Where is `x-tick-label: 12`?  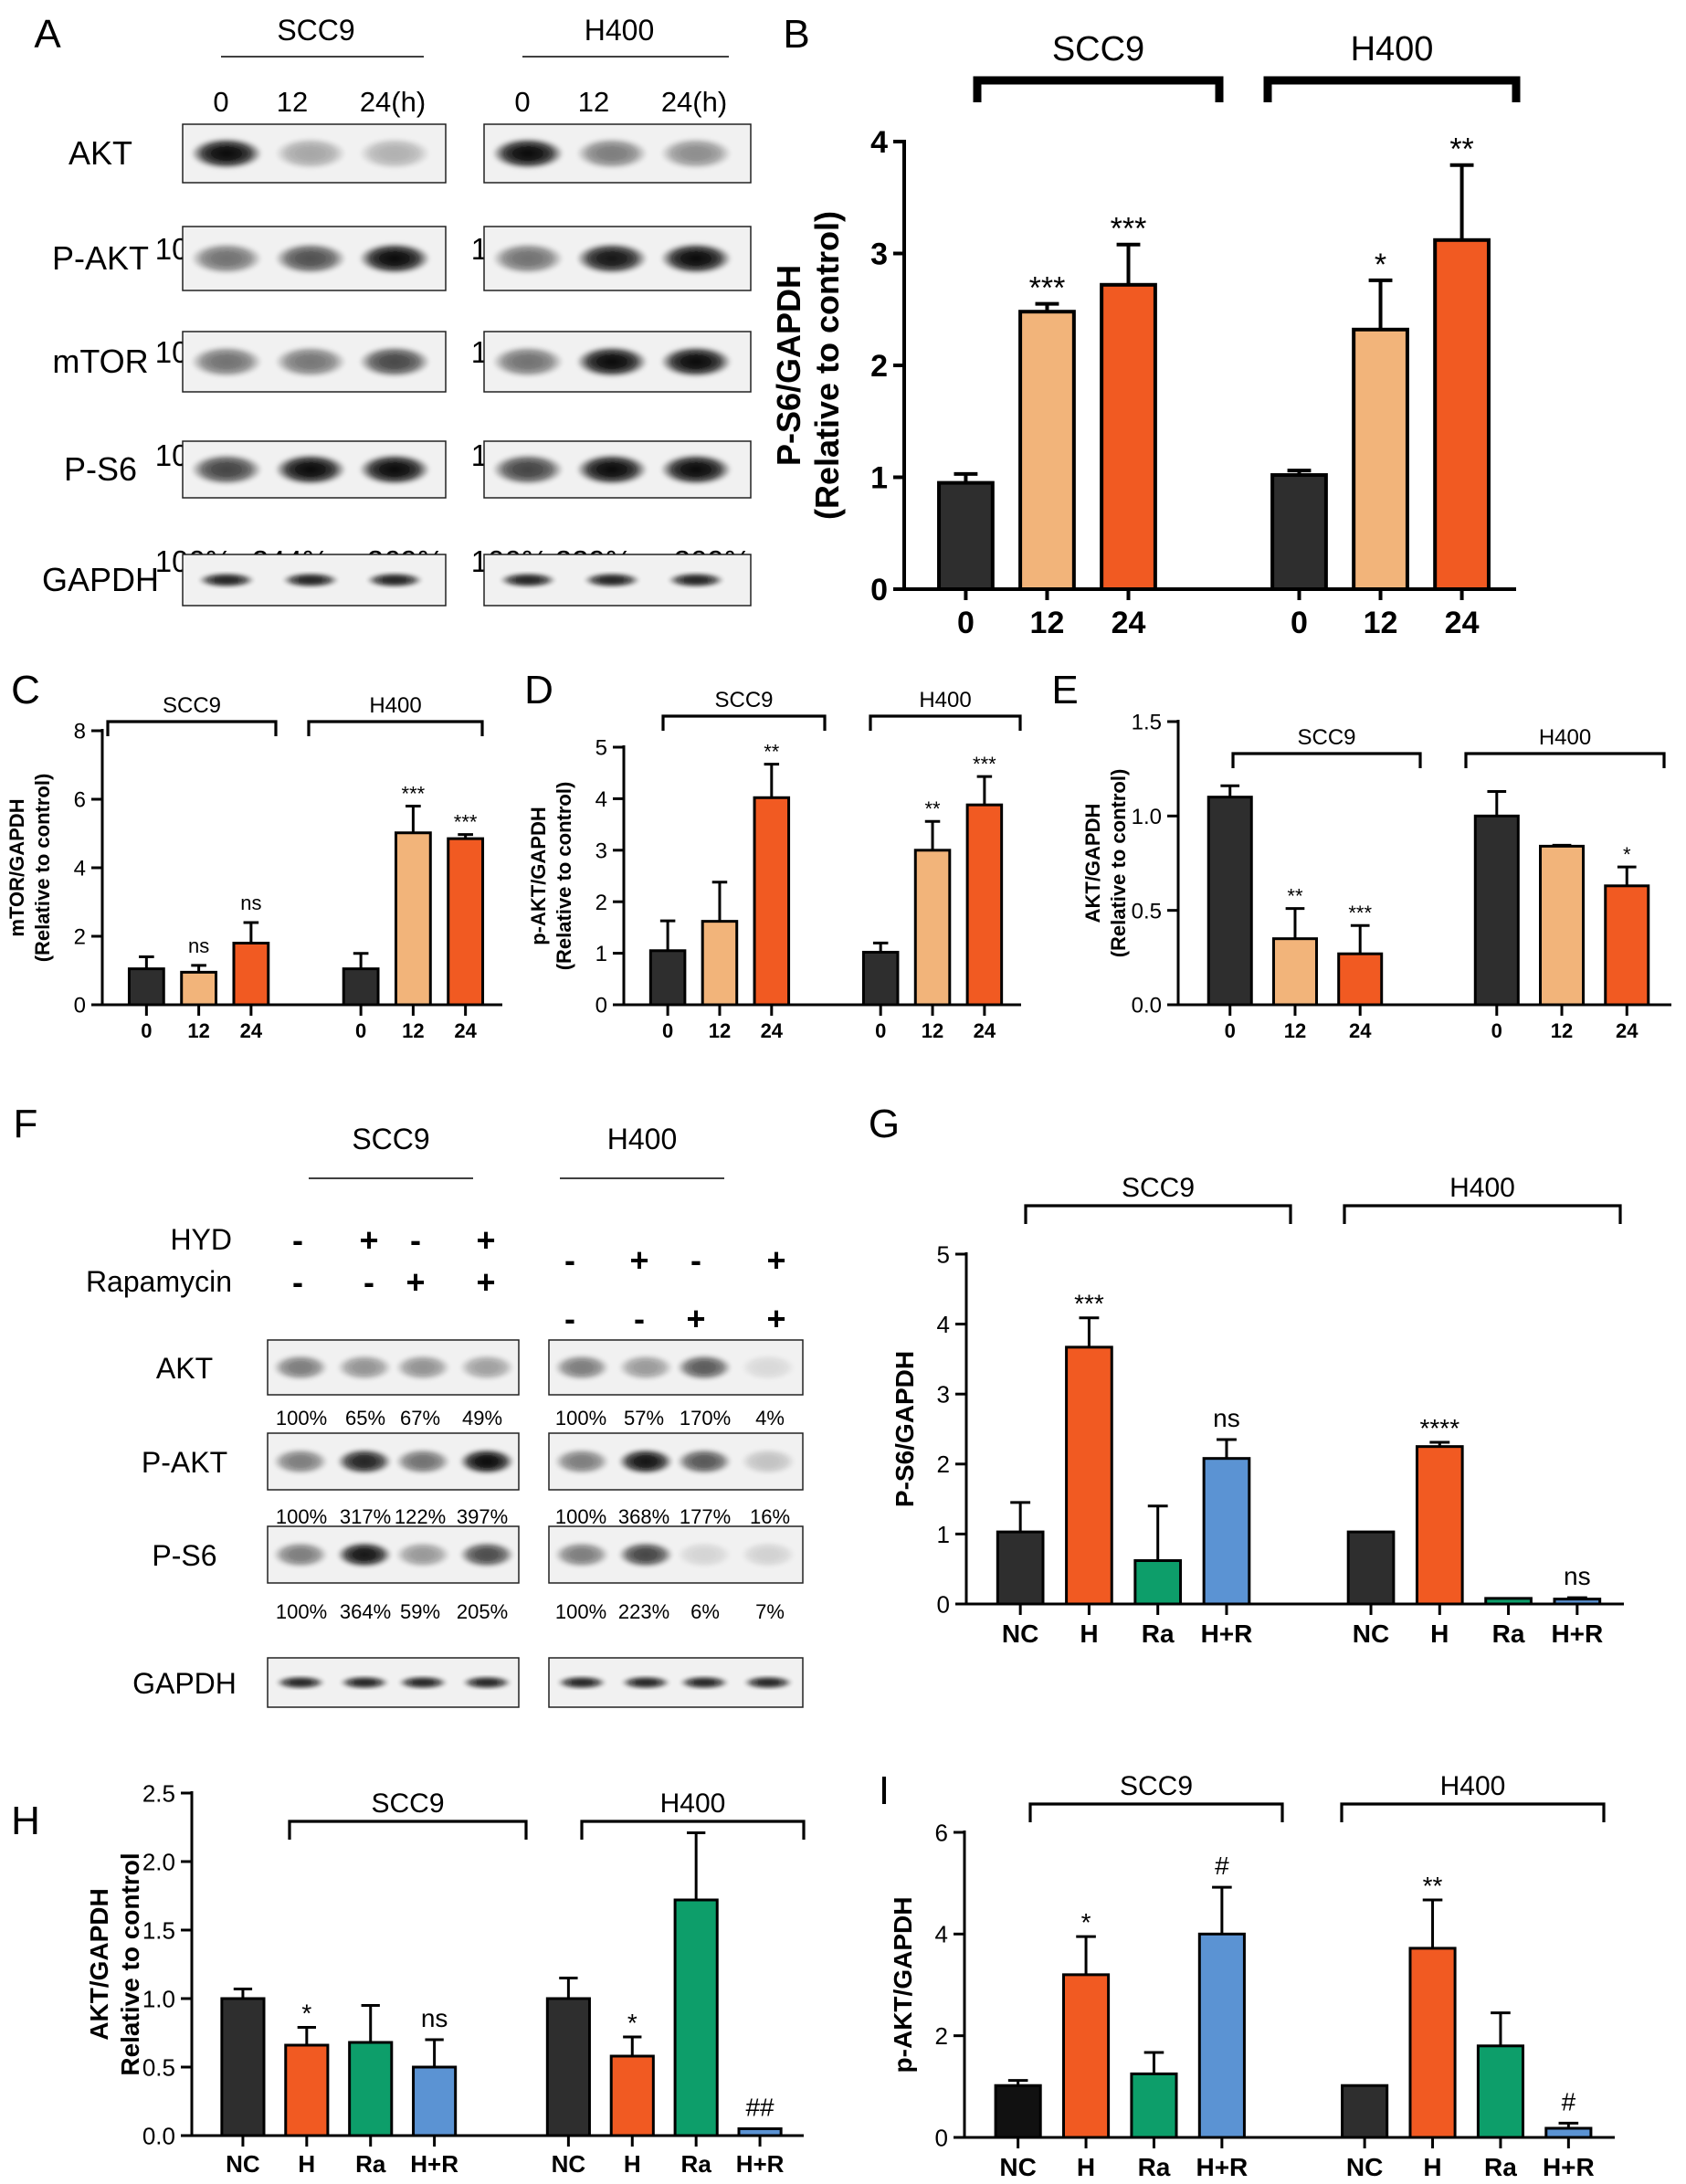
x-tick-label: 12 is located at coordinates (720, 1030).